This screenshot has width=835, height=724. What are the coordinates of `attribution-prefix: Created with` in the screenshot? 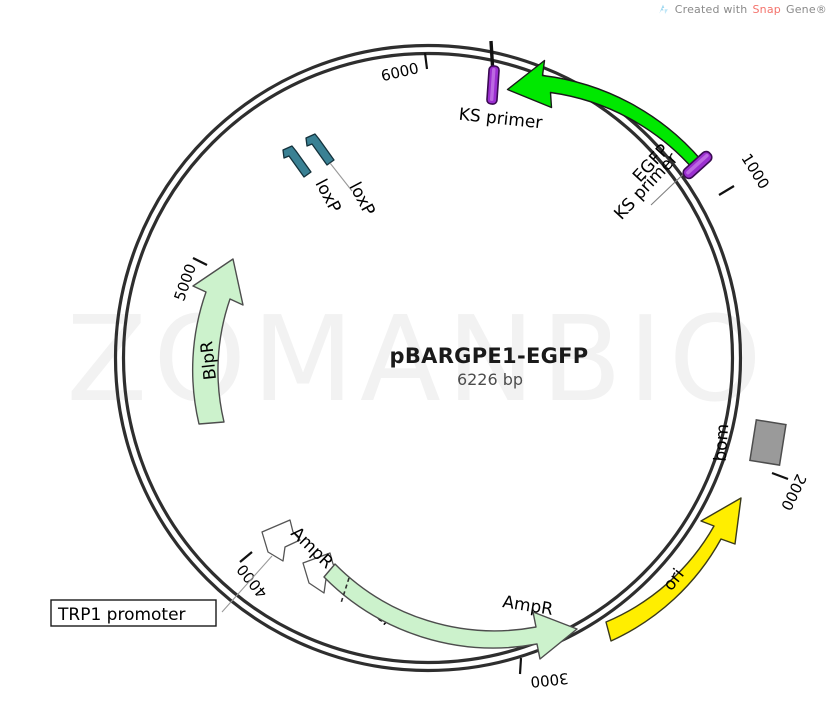 It's located at (711, 9).